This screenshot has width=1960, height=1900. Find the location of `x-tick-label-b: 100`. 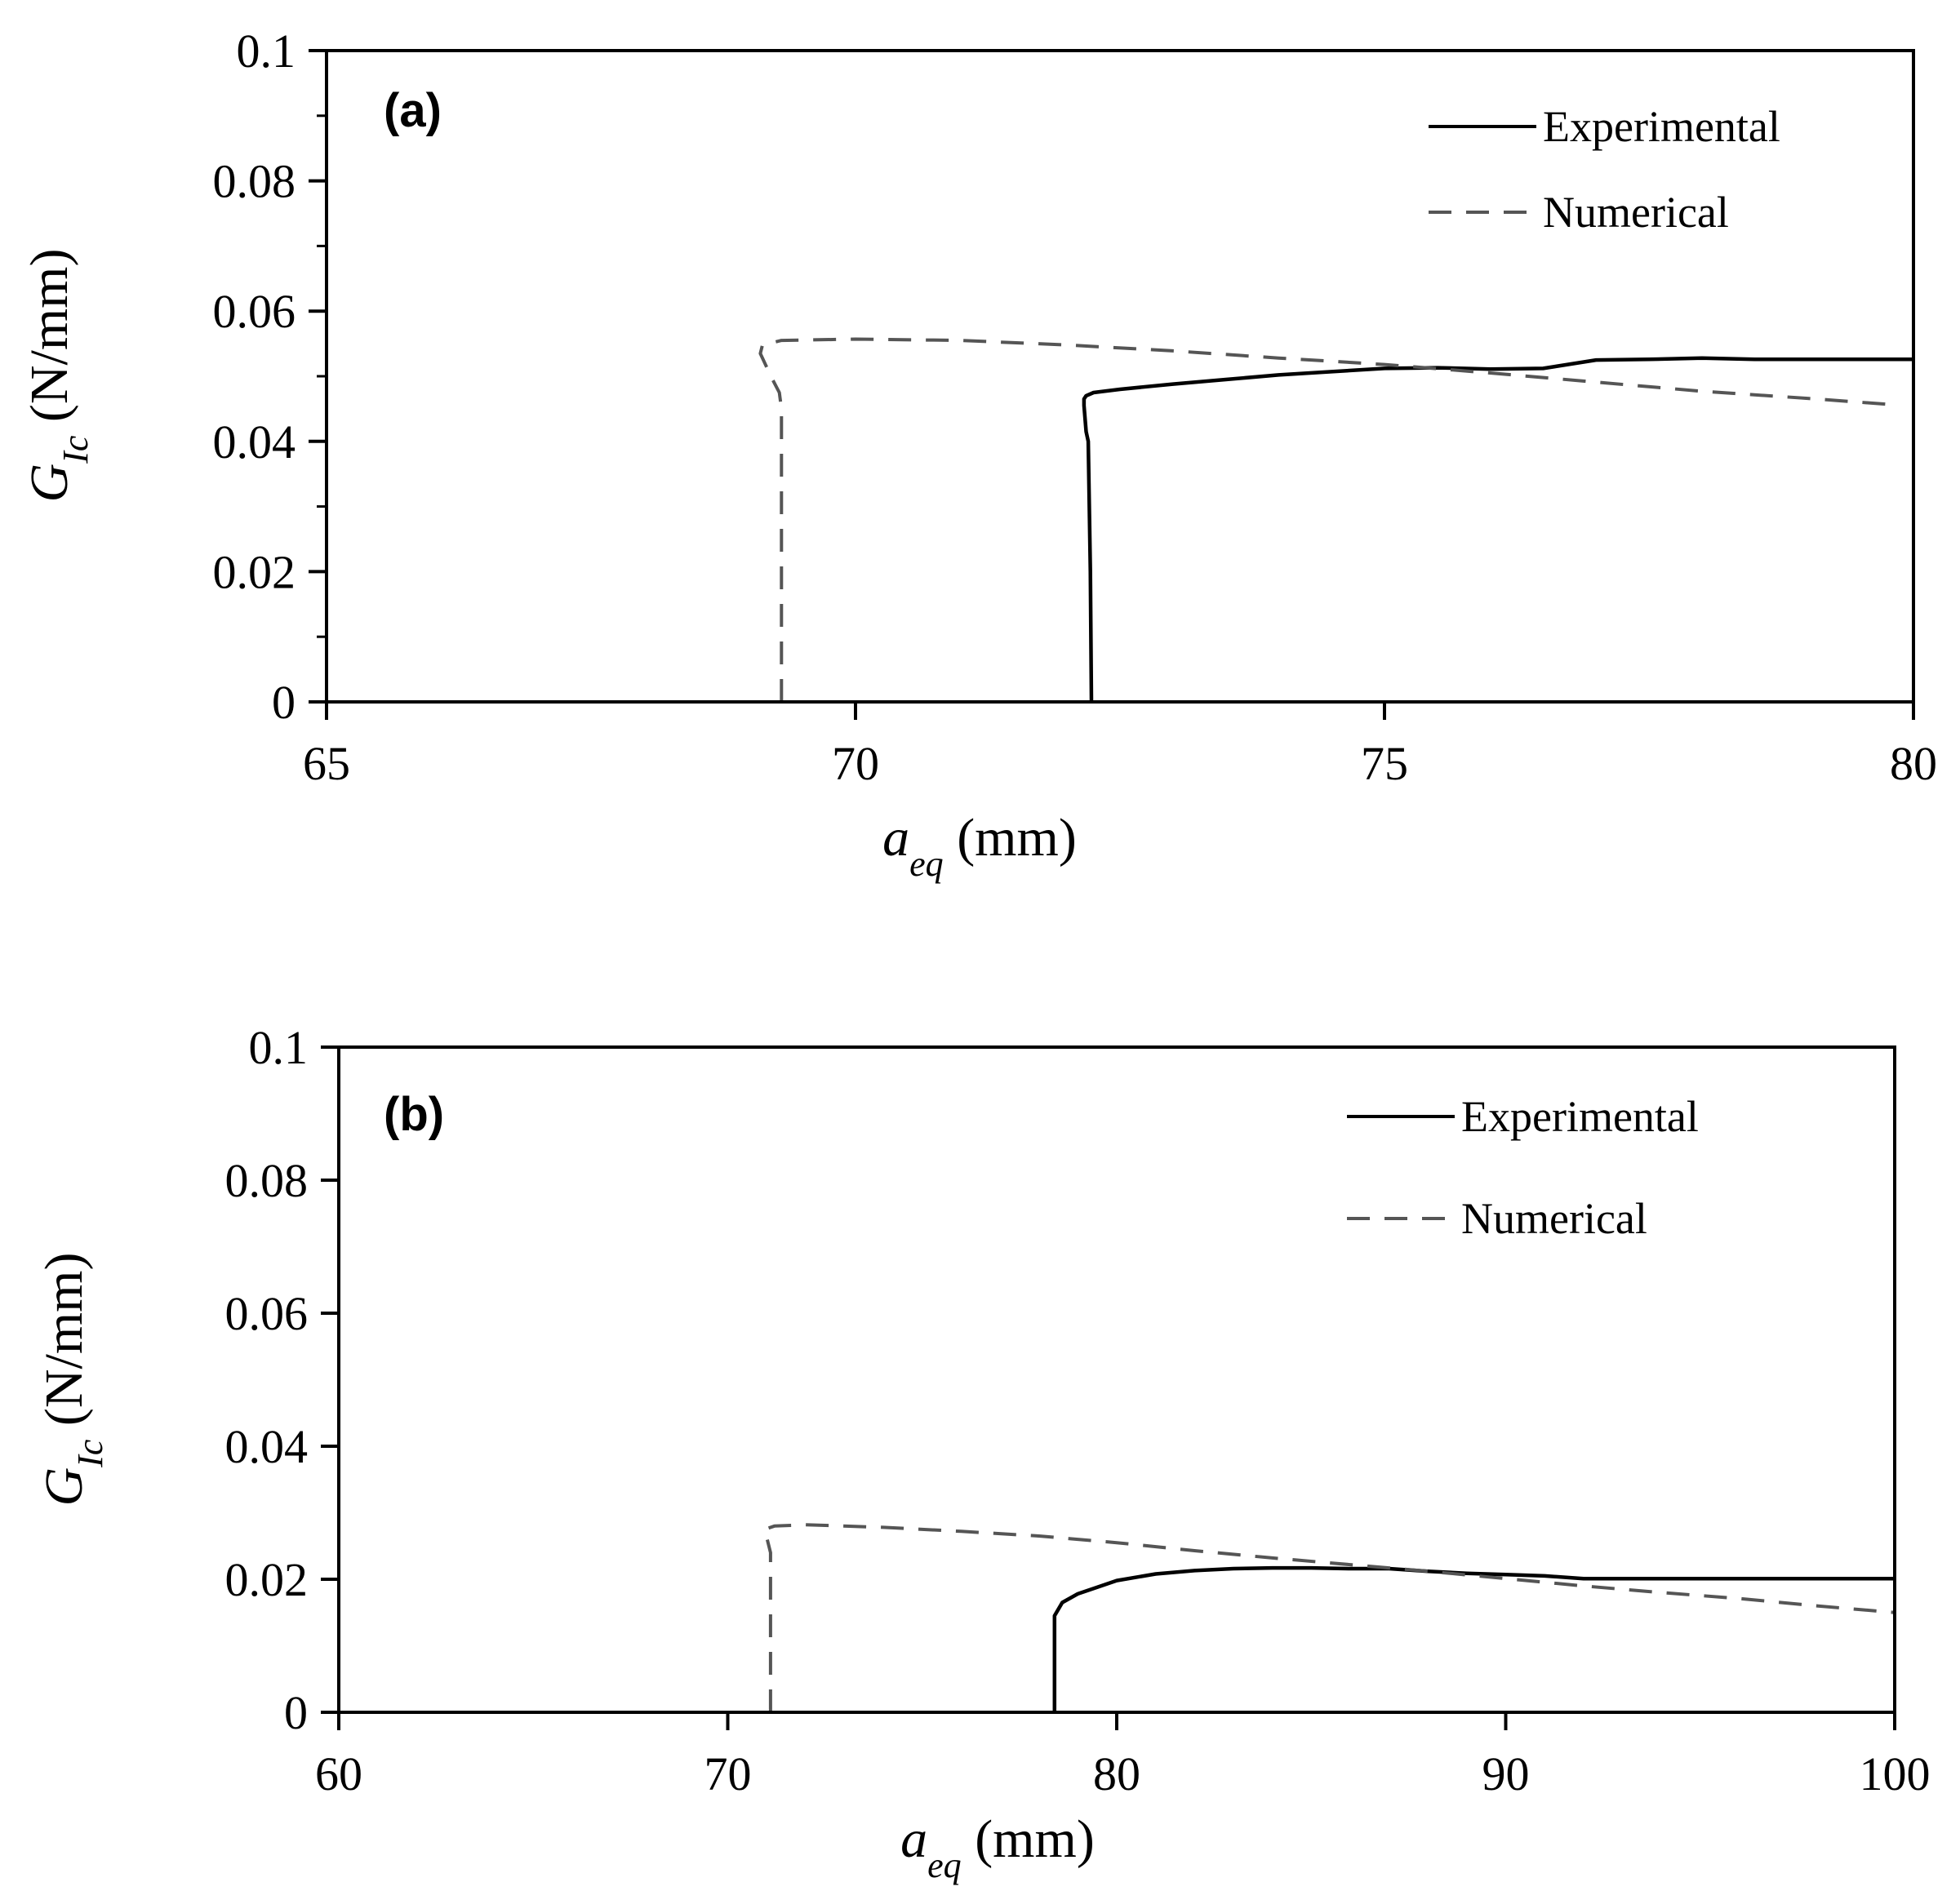

x-tick-label-b: 100 is located at coordinates (1896, 1773).